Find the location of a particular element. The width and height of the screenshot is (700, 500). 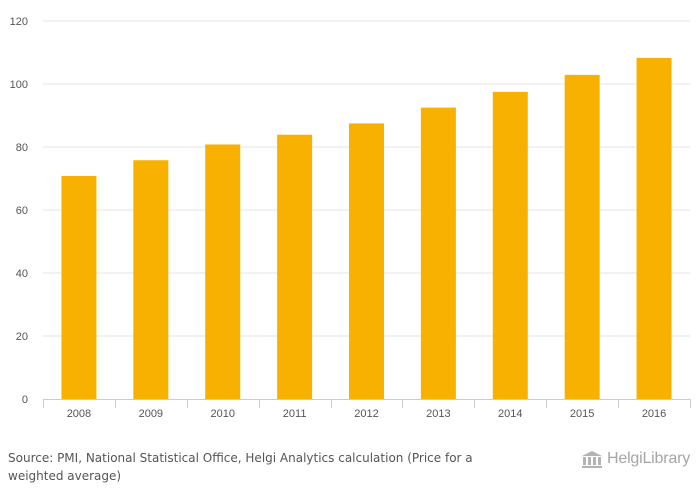

bar-2015 is located at coordinates (582, 237).